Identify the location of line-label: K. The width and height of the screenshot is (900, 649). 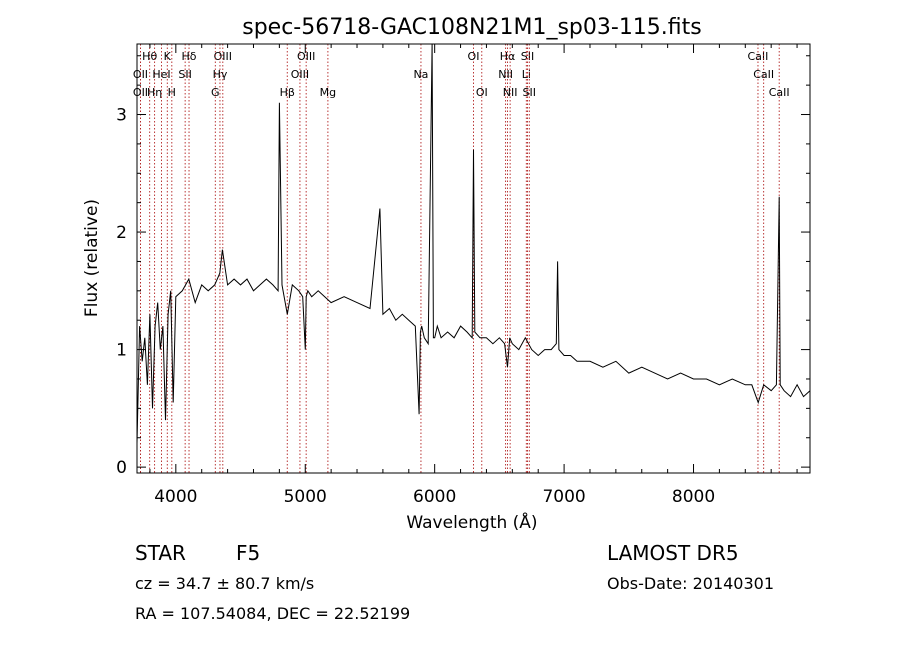
(168, 56).